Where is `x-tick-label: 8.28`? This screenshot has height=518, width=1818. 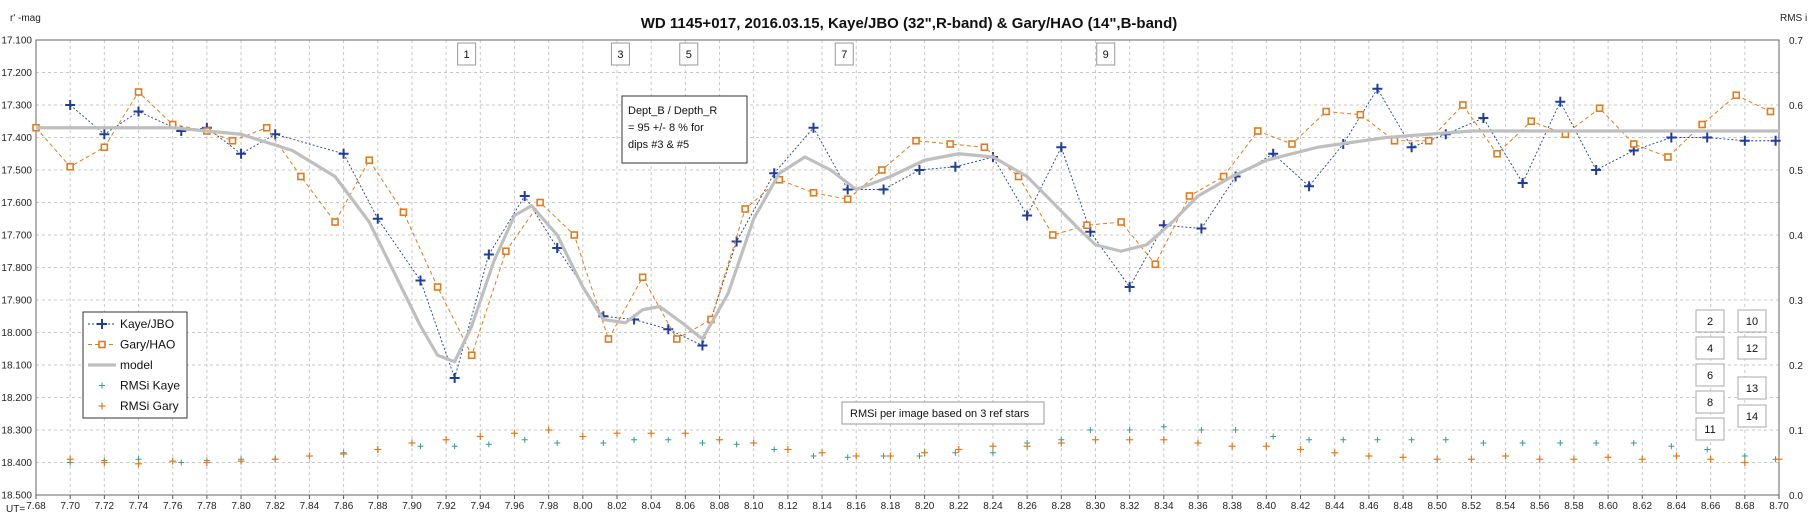 x-tick-label: 8.28 is located at coordinates (1062, 506).